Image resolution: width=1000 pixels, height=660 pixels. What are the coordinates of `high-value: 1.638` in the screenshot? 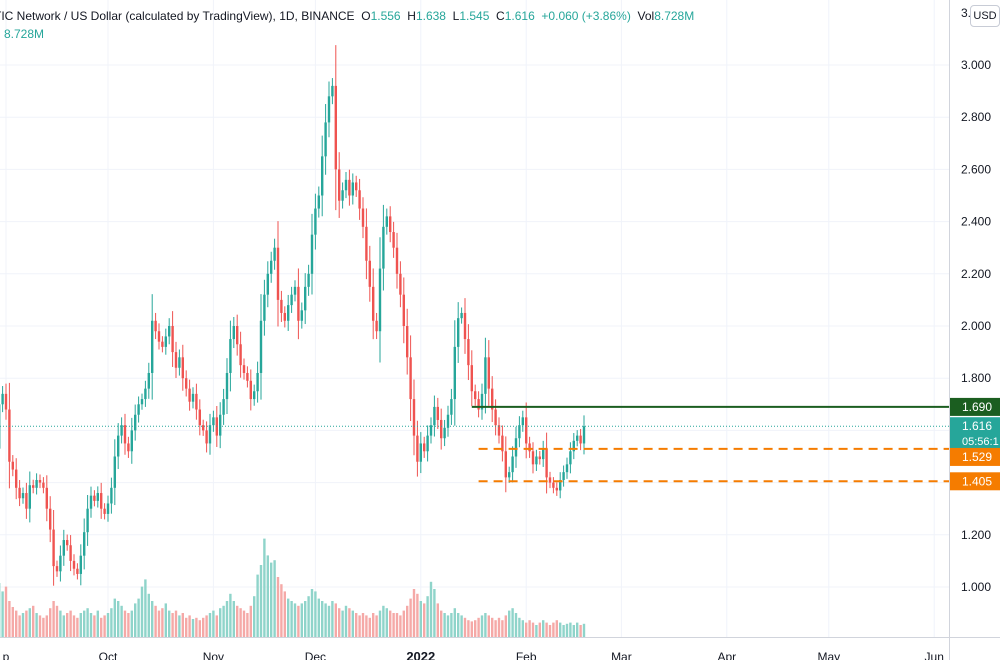 It's located at (430, 16).